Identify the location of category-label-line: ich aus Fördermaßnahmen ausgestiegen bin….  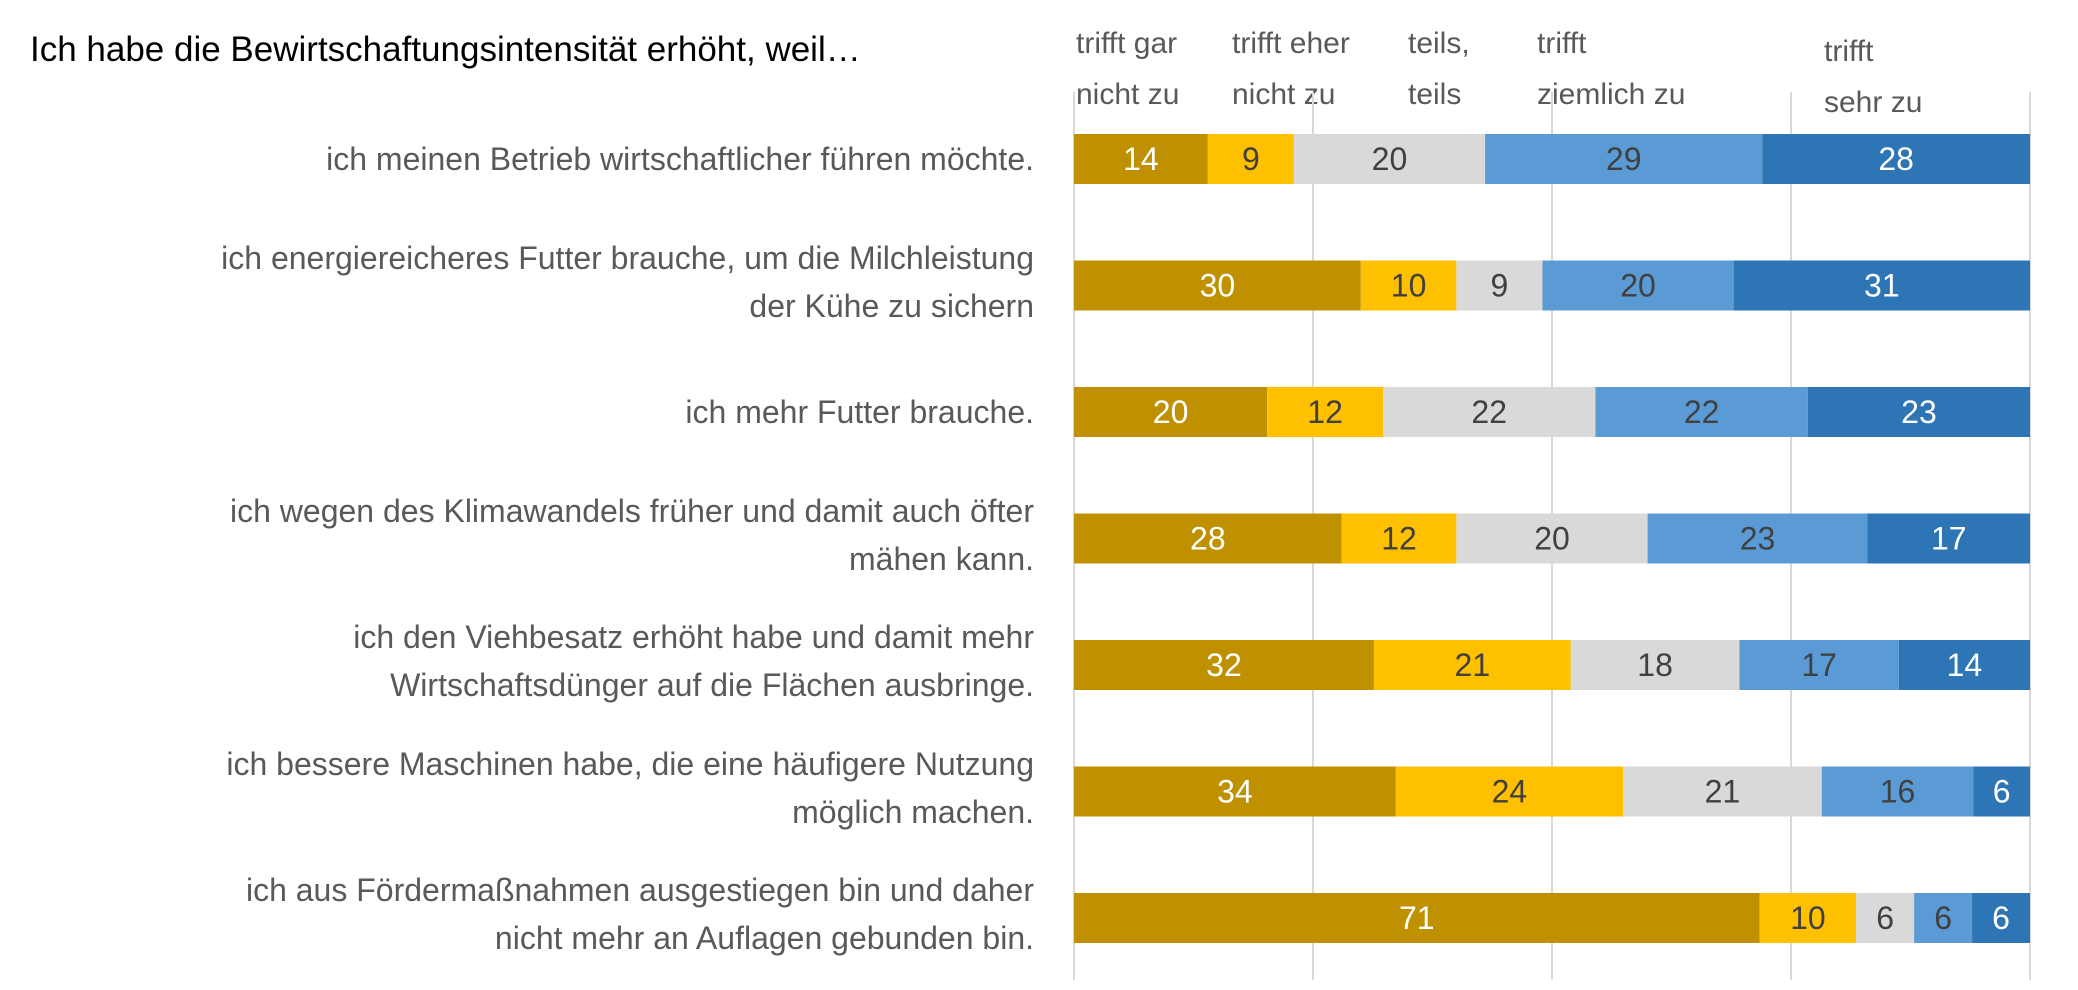
(639, 890).